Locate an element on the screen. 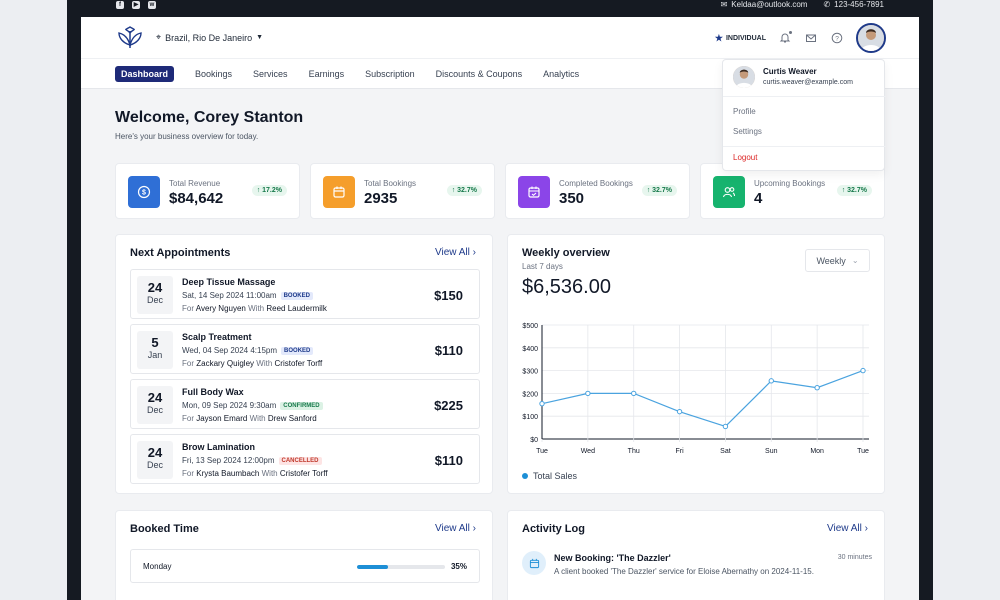  booked-time-panel: Booked Time View All › Monday 35% is located at coordinates (304, 555).